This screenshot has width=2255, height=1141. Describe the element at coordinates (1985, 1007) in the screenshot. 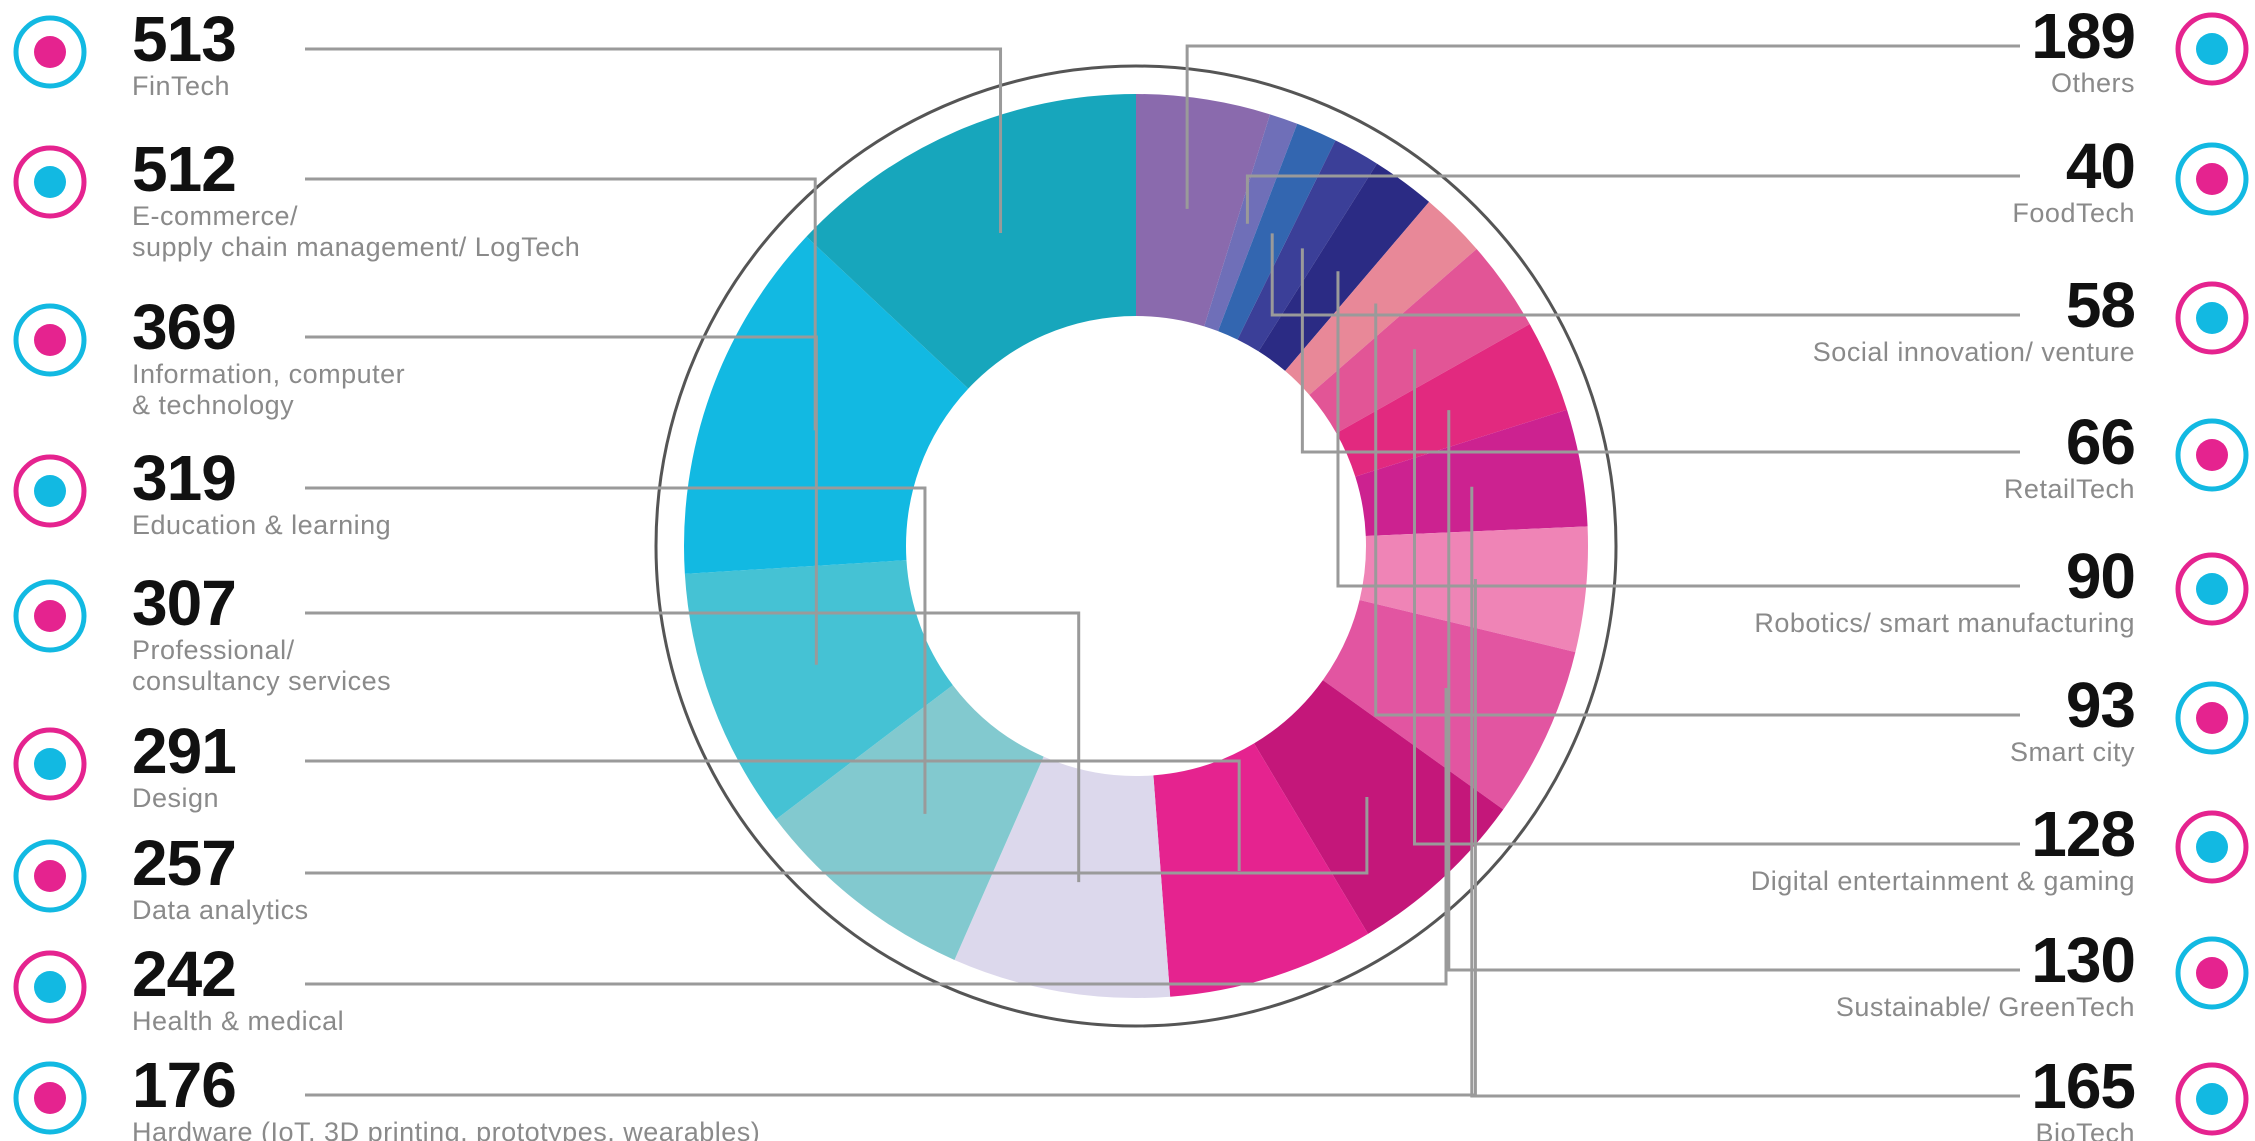

I see `category-name: Sustainable/ GreenTech` at that location.